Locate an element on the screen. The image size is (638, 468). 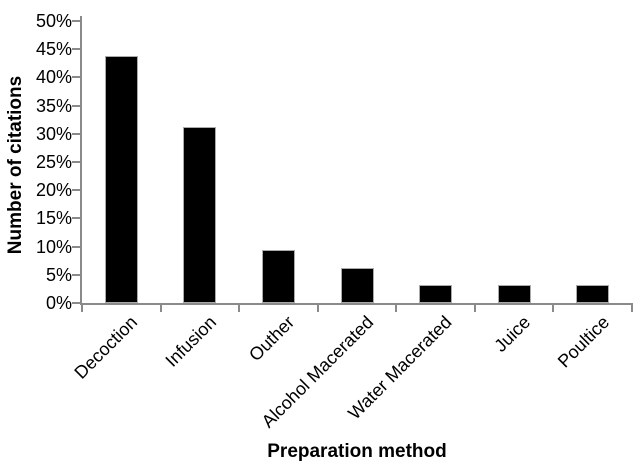
y-axis-line is located at coordinates (81, 160).